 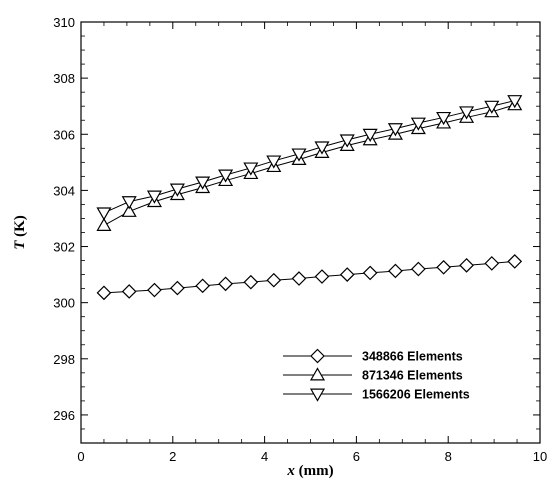 I want to click on legend-entry: 1566206 Elements, so click(x=376, y=395).